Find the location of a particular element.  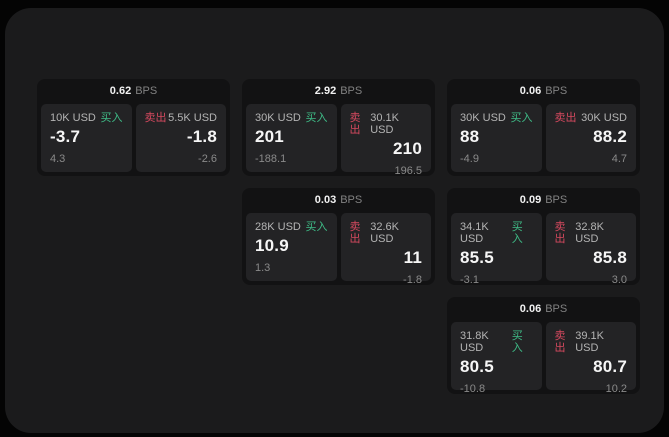

card-body: 28K USD 买入 10.9 1.3 卖出 32.6K USD 11 -1.8 is located at coordinates (338, 249).